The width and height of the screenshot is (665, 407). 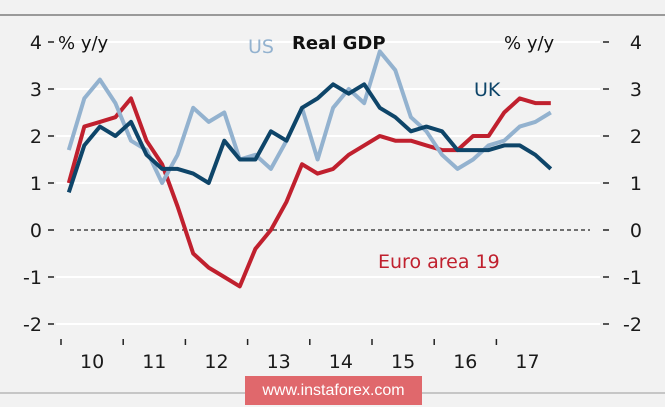 What do you see at coordinates (529, 43) in the screenshot?
I see `y-unit-label-right: % y/y` at bounding box center [529, 43].